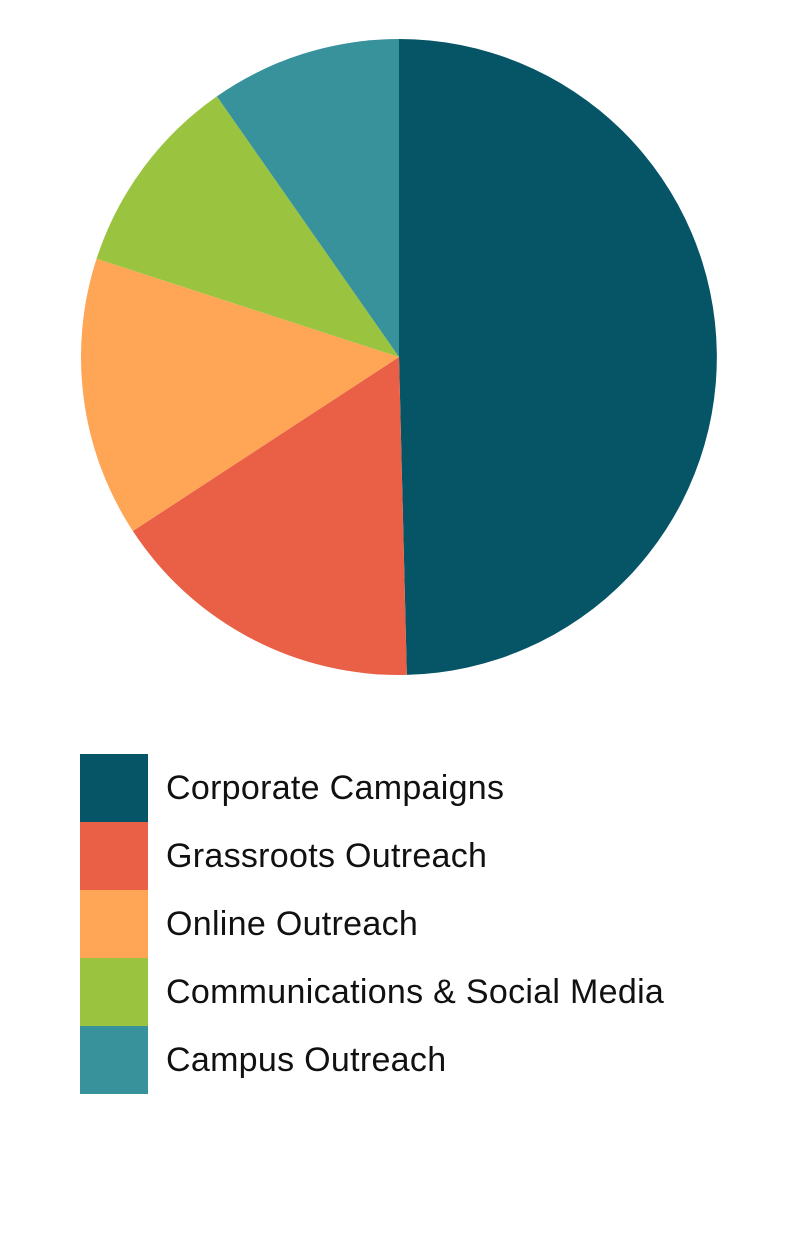 This screenshot has height=1260, width=798. I want to click on legend-label: Grassroots Outreach, so click(327, 855).